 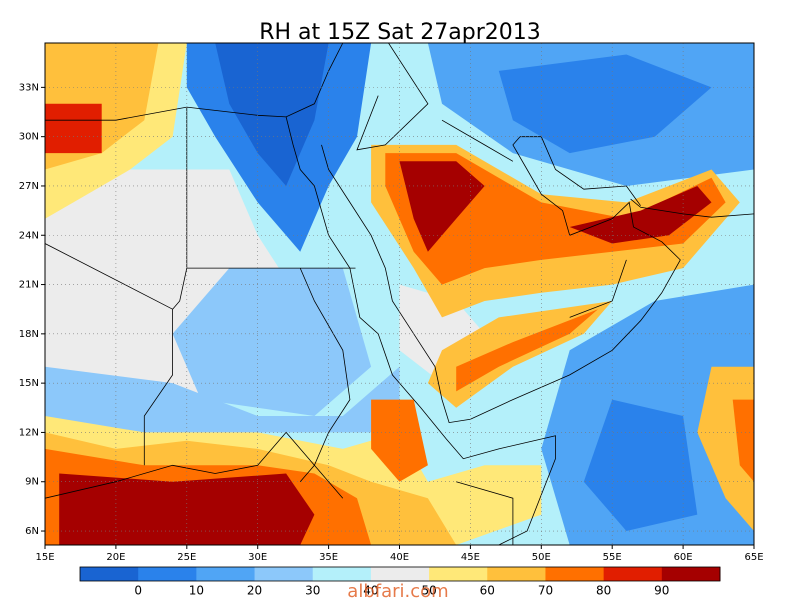 What do you see at coordinates (470, 557) in the screenshot?
I see `lon-tick-label: 45E` at bounding box center [470, 557].